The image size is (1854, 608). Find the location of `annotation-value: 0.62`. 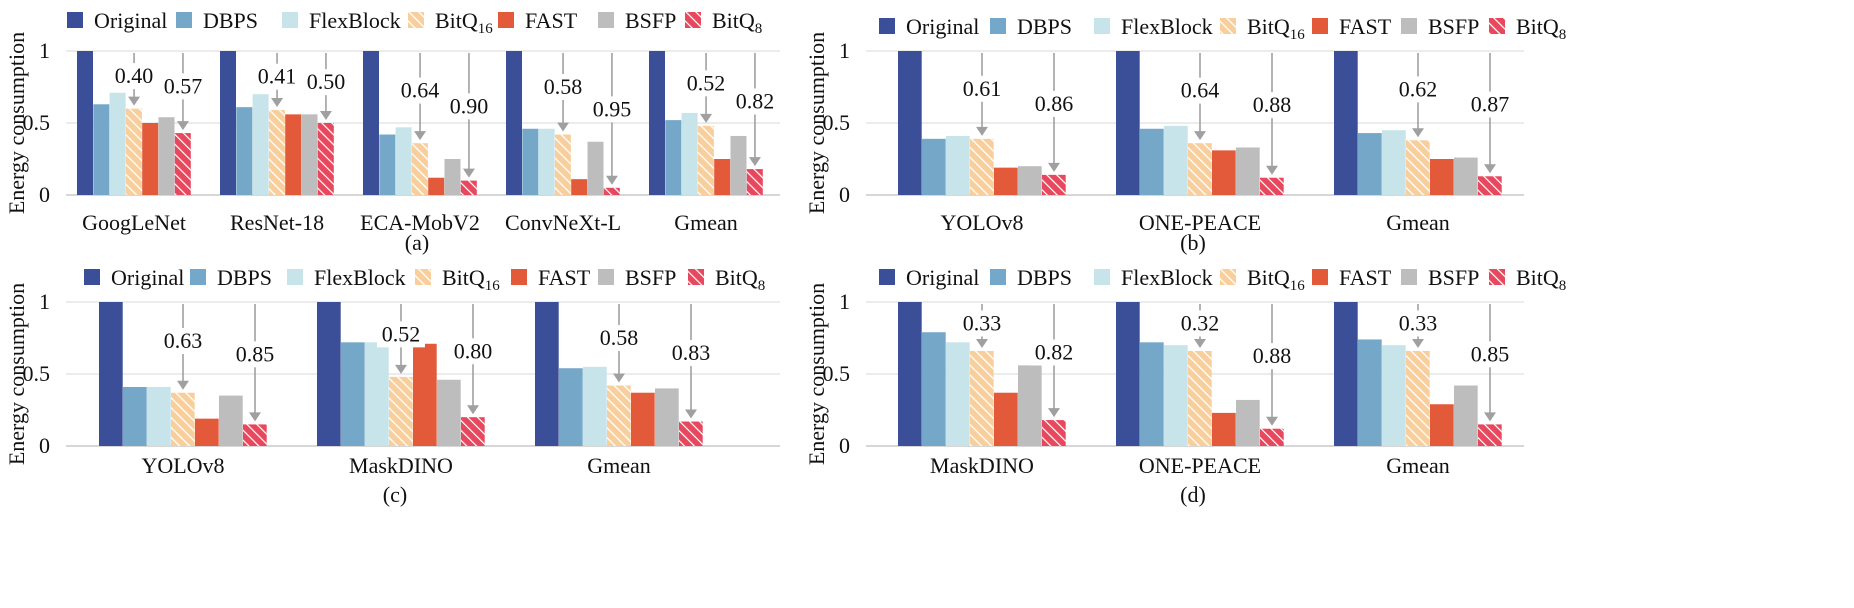

annotation-value: 0.62 is located at coordinates (1418, 88).